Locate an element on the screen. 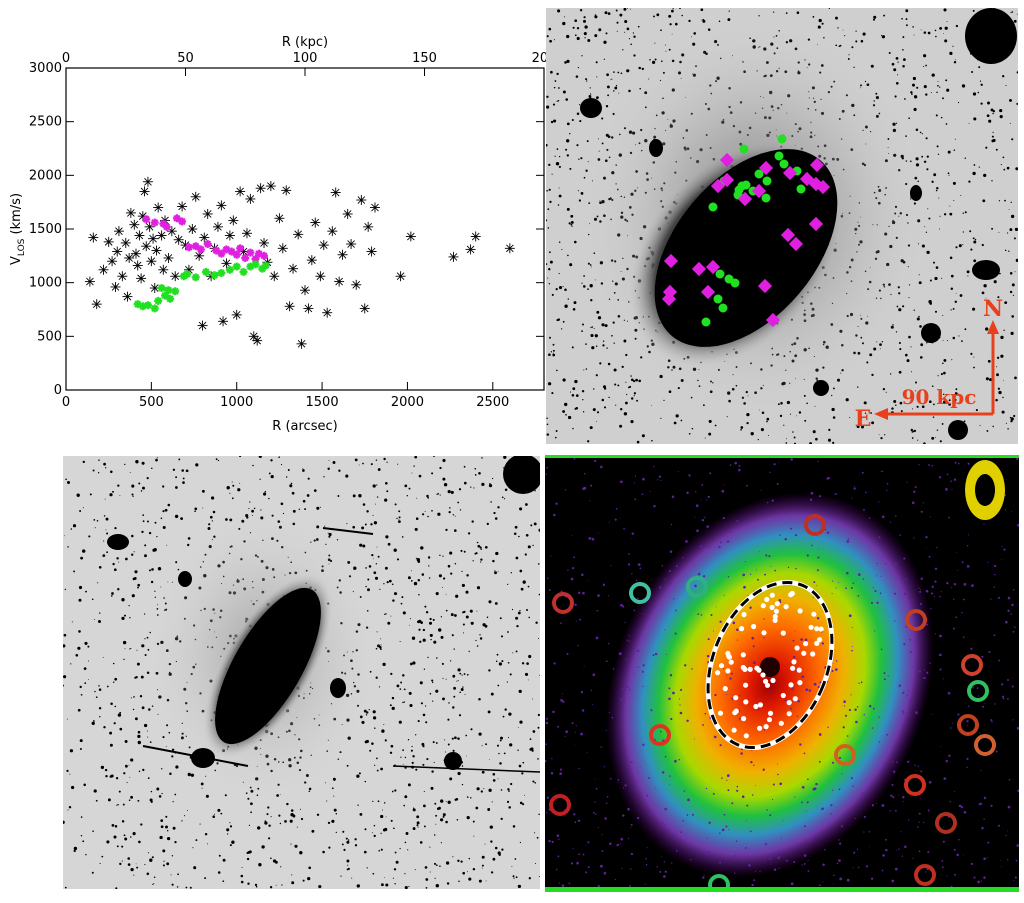  source-ring is located at coordinates (946, 823).